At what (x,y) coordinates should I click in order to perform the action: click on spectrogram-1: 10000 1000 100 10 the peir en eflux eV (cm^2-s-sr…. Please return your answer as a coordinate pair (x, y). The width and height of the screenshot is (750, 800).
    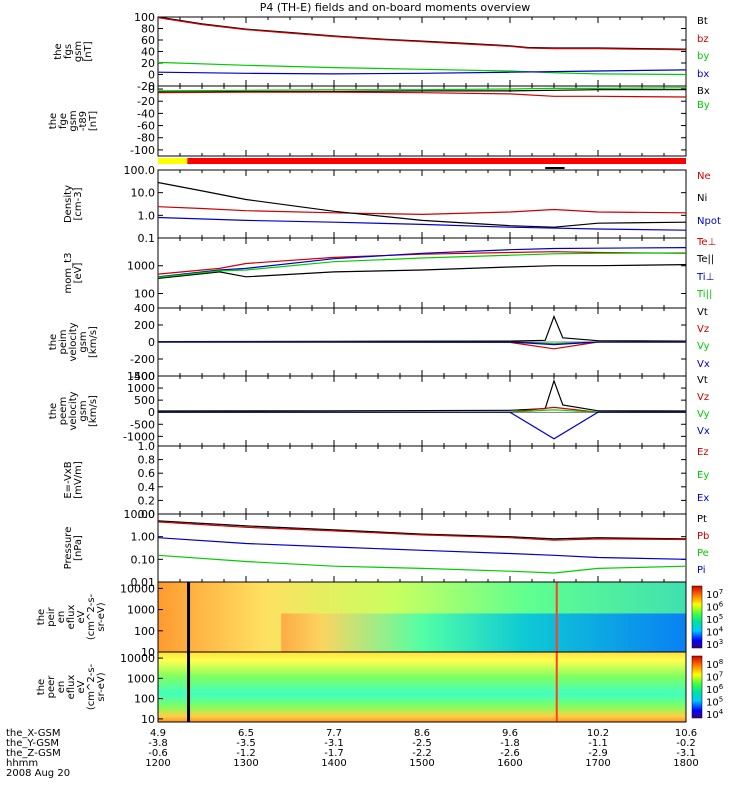
    Looking at the image, I should click on (380, 620).